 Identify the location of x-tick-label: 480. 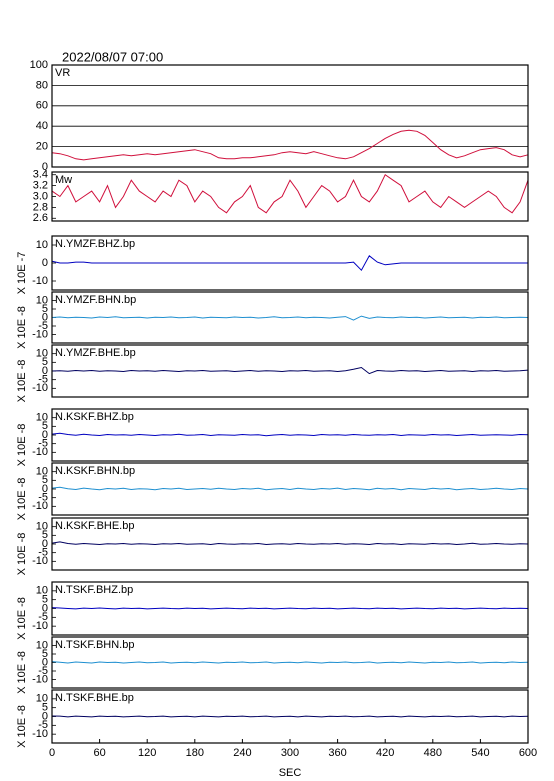
(433, 753).